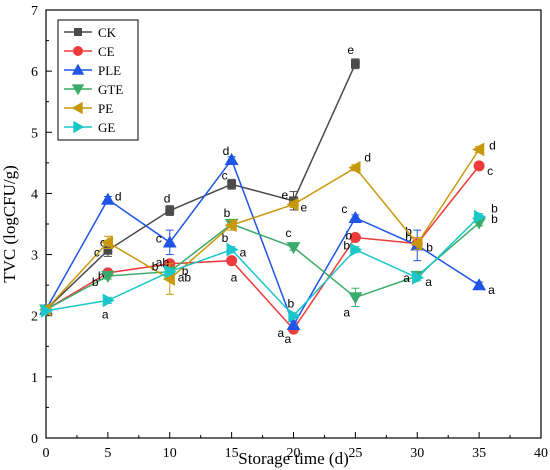 This screenshot has height=470, width=550. Describe the element at coordinates (93, 89) in the screenshot. I see `legend-item-gte: GTE` at that location.